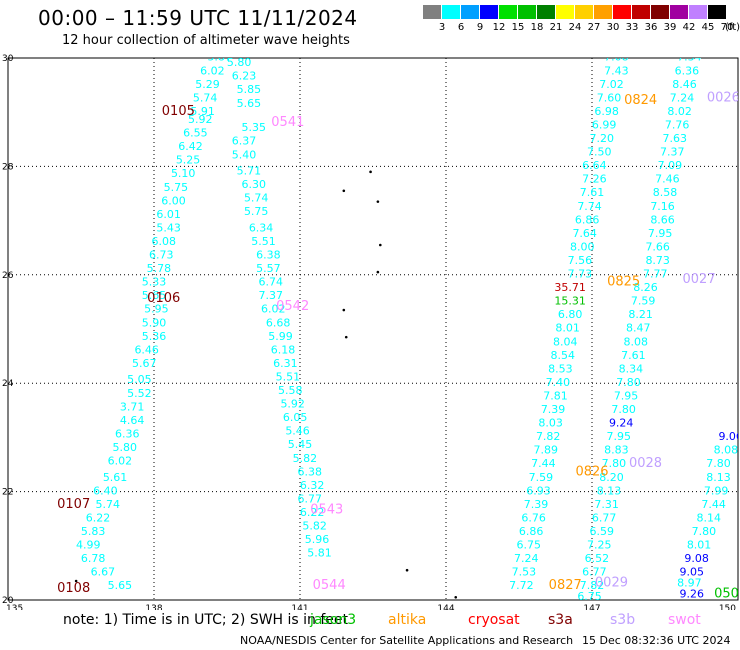  Describe the element at coordinates (93, 558) in the screenshot. I see `wave-height-label: 6.78` at that location.